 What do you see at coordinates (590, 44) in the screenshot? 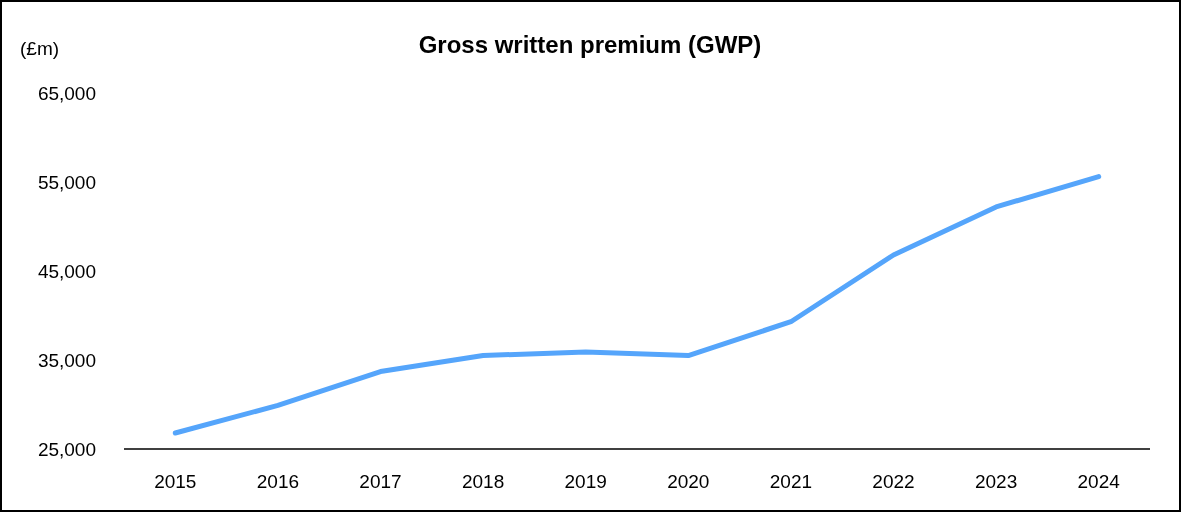
I see `chart-title: Gross written premium (GWP)` at bounding box center [590, 44].